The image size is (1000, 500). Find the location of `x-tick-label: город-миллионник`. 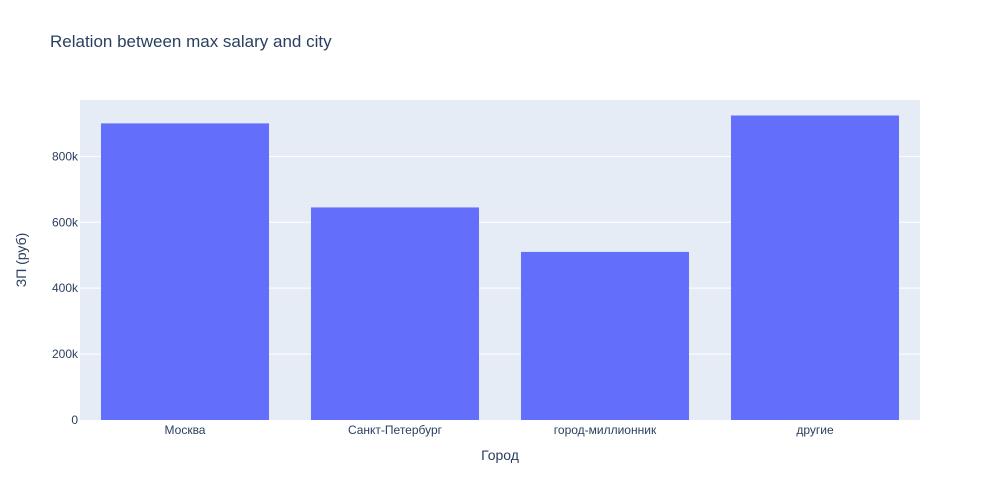

x-tick-label: город-миллионник is located at coordinates (605, 430).